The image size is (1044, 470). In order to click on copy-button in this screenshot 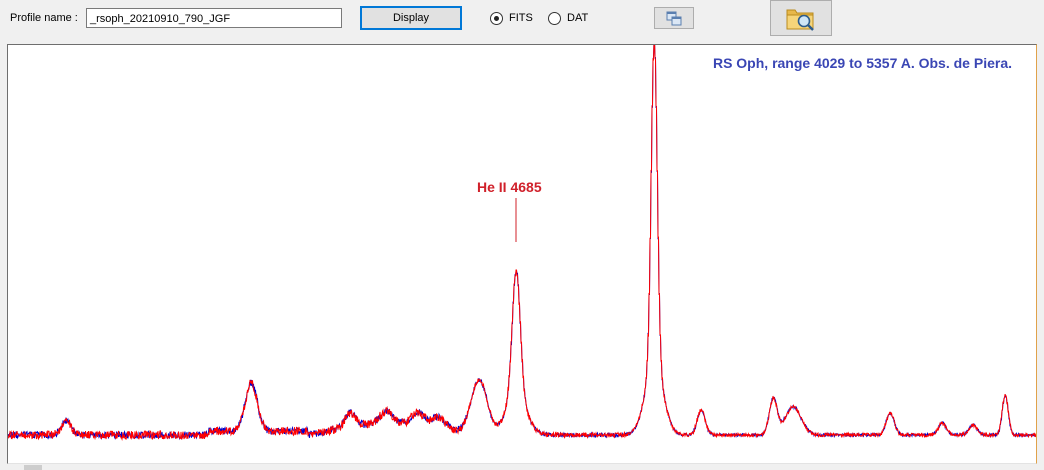, I will do `click(674, 18)`.